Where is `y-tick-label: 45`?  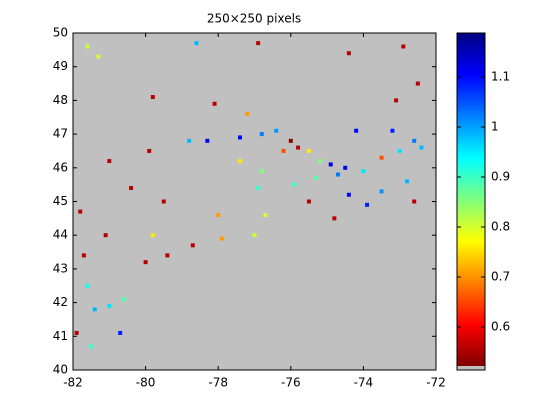 y-tick-label: 45 is located at coordinates (60, 201).